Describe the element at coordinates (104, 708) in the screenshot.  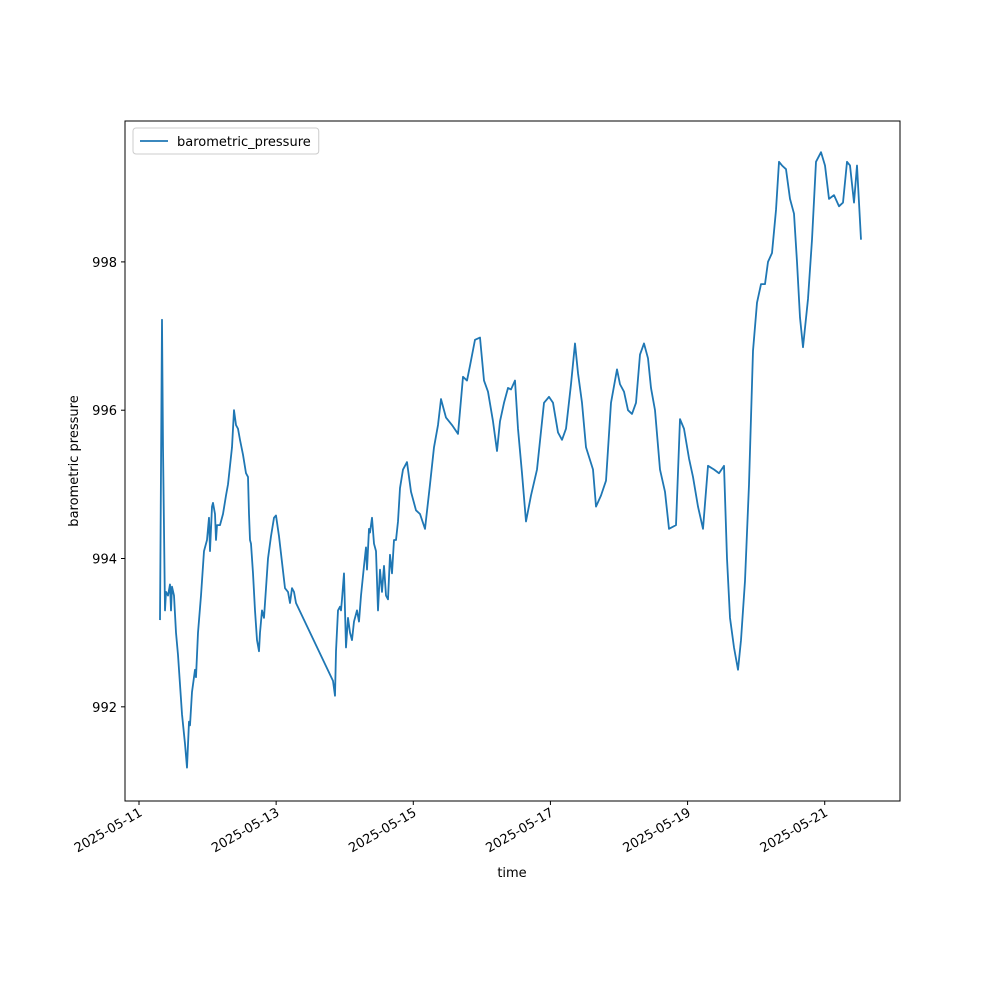
I see `y-tick-label: 992` at that location.